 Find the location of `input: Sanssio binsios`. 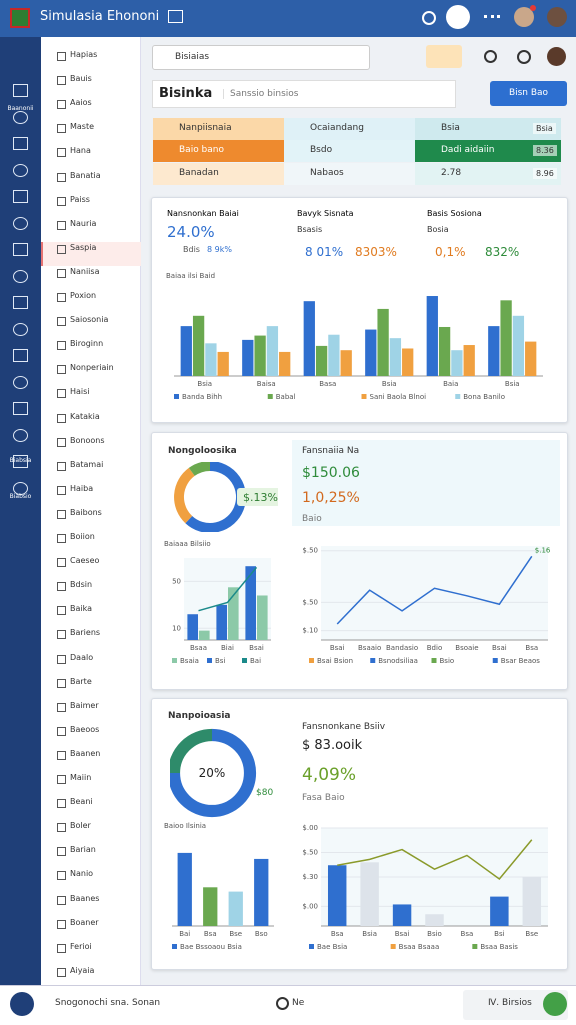

input: Sanssio binsios is located at coordinates (260, 94).